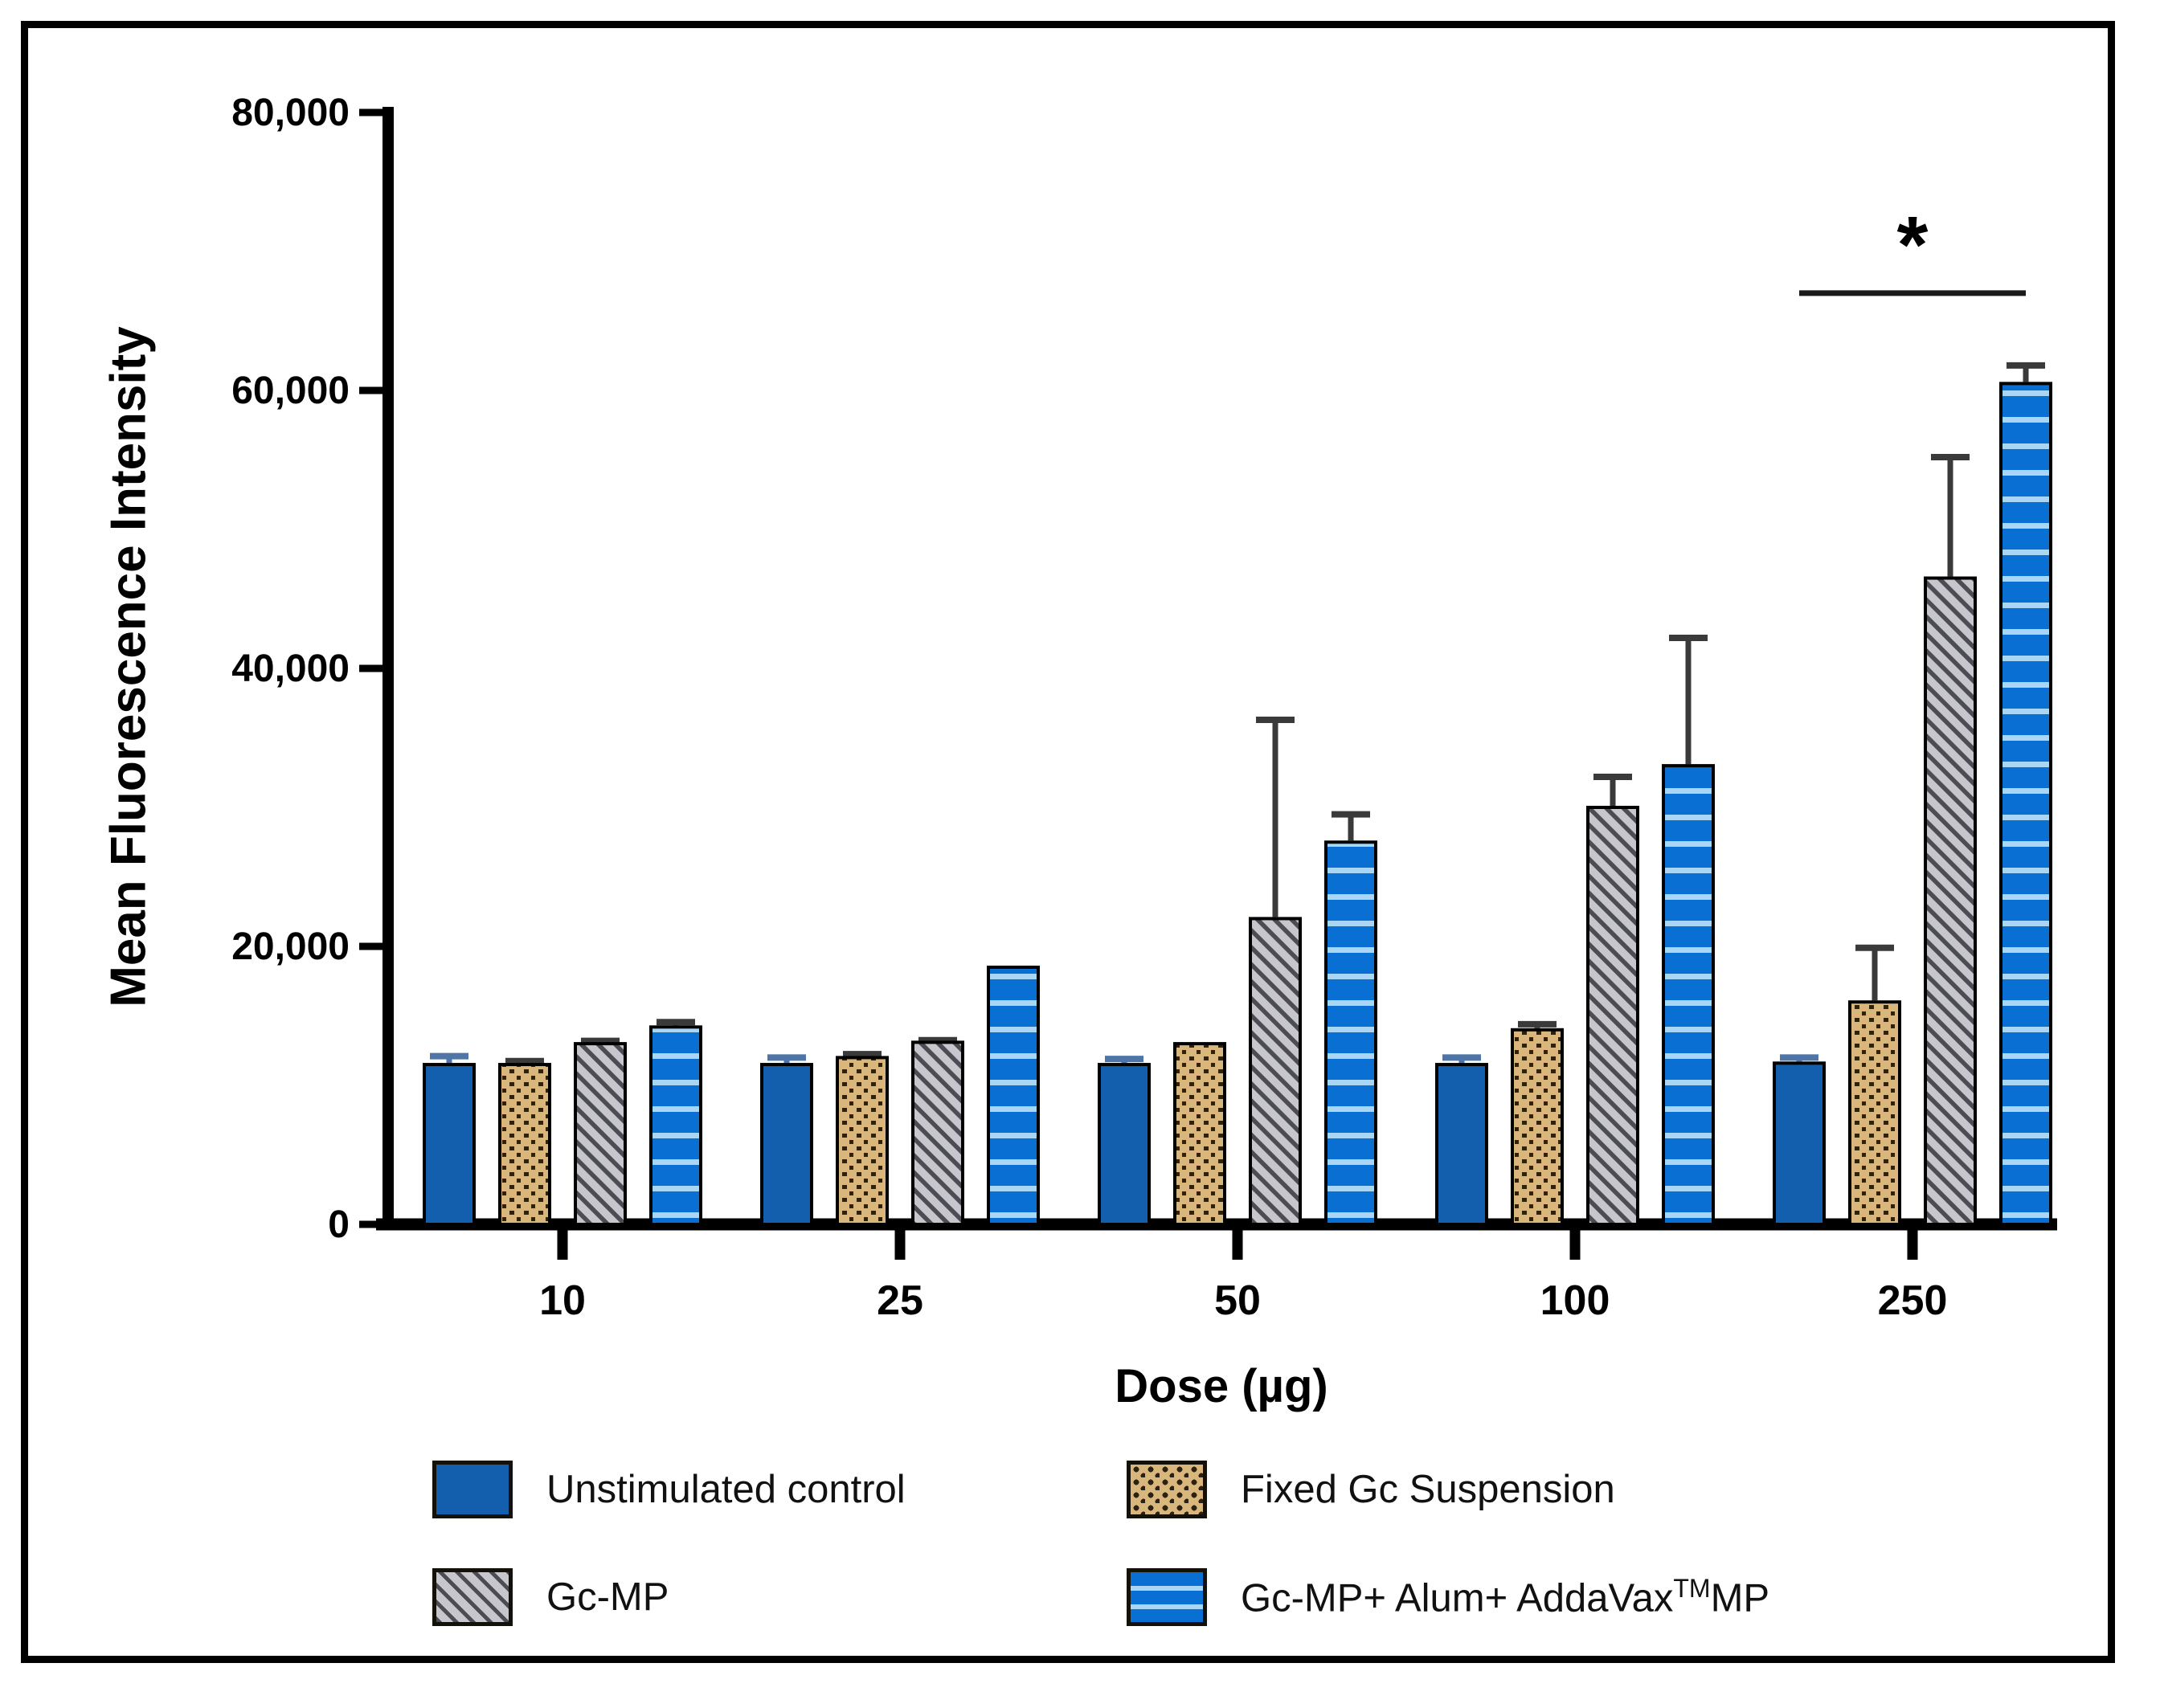 This screenshot has height=1708, width=2160. Describe the element at coordinates (1167, 1597) in the screenshot. I see `legend-swatch-blue-hstripes` at that location.